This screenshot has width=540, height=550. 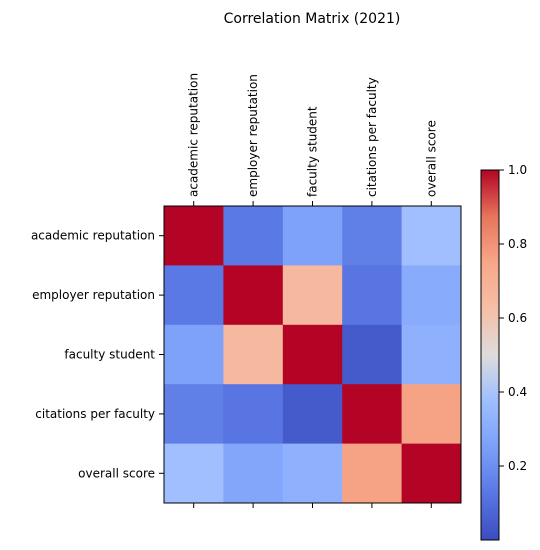 I want to click on y-tick-label: faculty student, so click(x=109, y=355).